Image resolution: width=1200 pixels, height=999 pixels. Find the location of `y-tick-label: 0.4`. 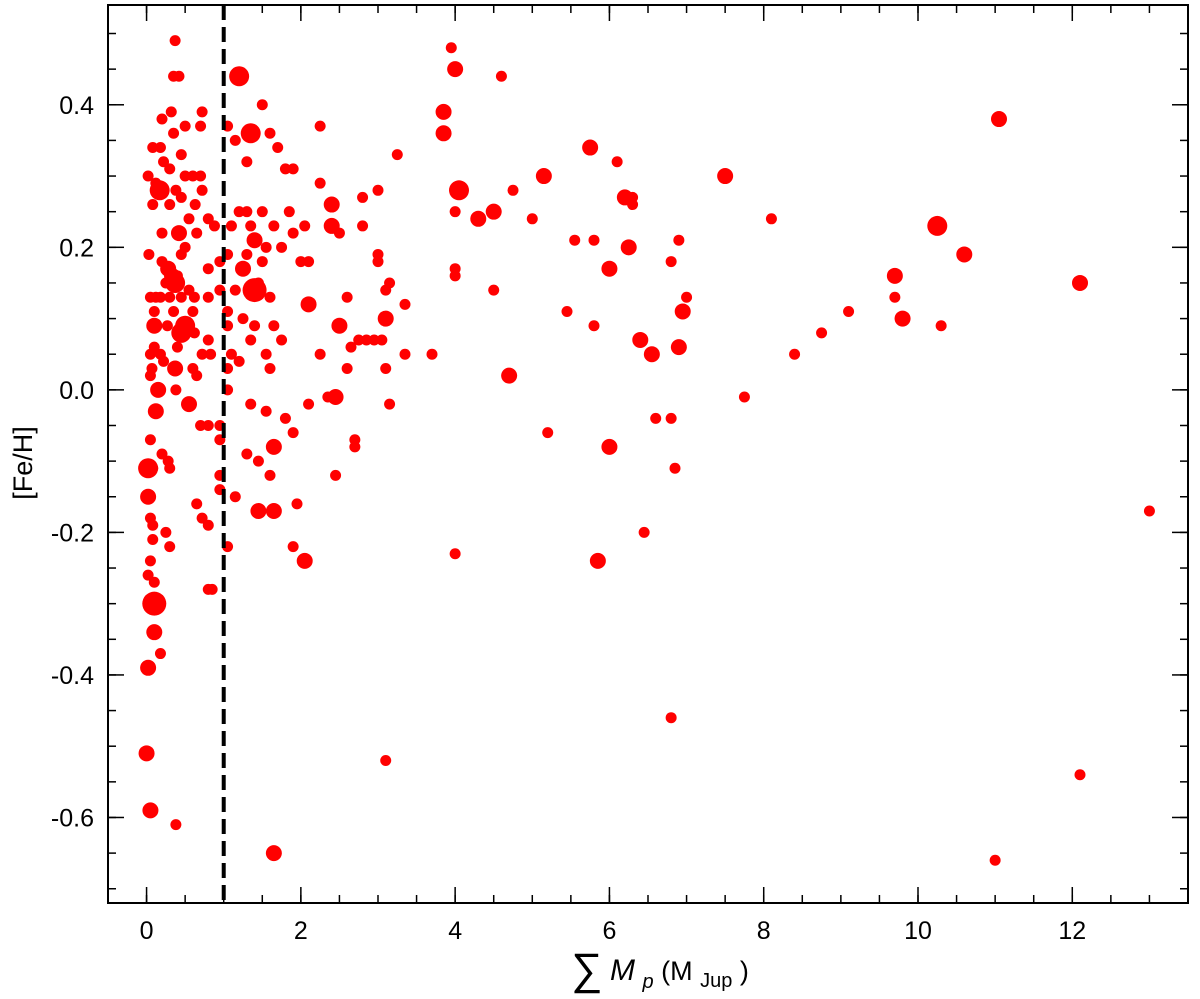

y-tick-label: 0.4 is located at coordinates (76, 106).